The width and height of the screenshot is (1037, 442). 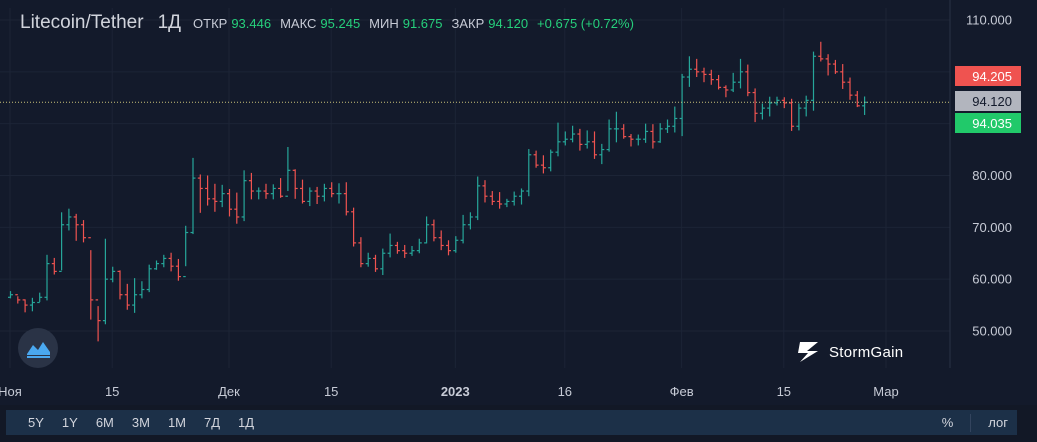 I want to click on range-bar: 5Y 1Y 6M 3M 1M 7Д 1Д % лог, so click(x=511, y=422).